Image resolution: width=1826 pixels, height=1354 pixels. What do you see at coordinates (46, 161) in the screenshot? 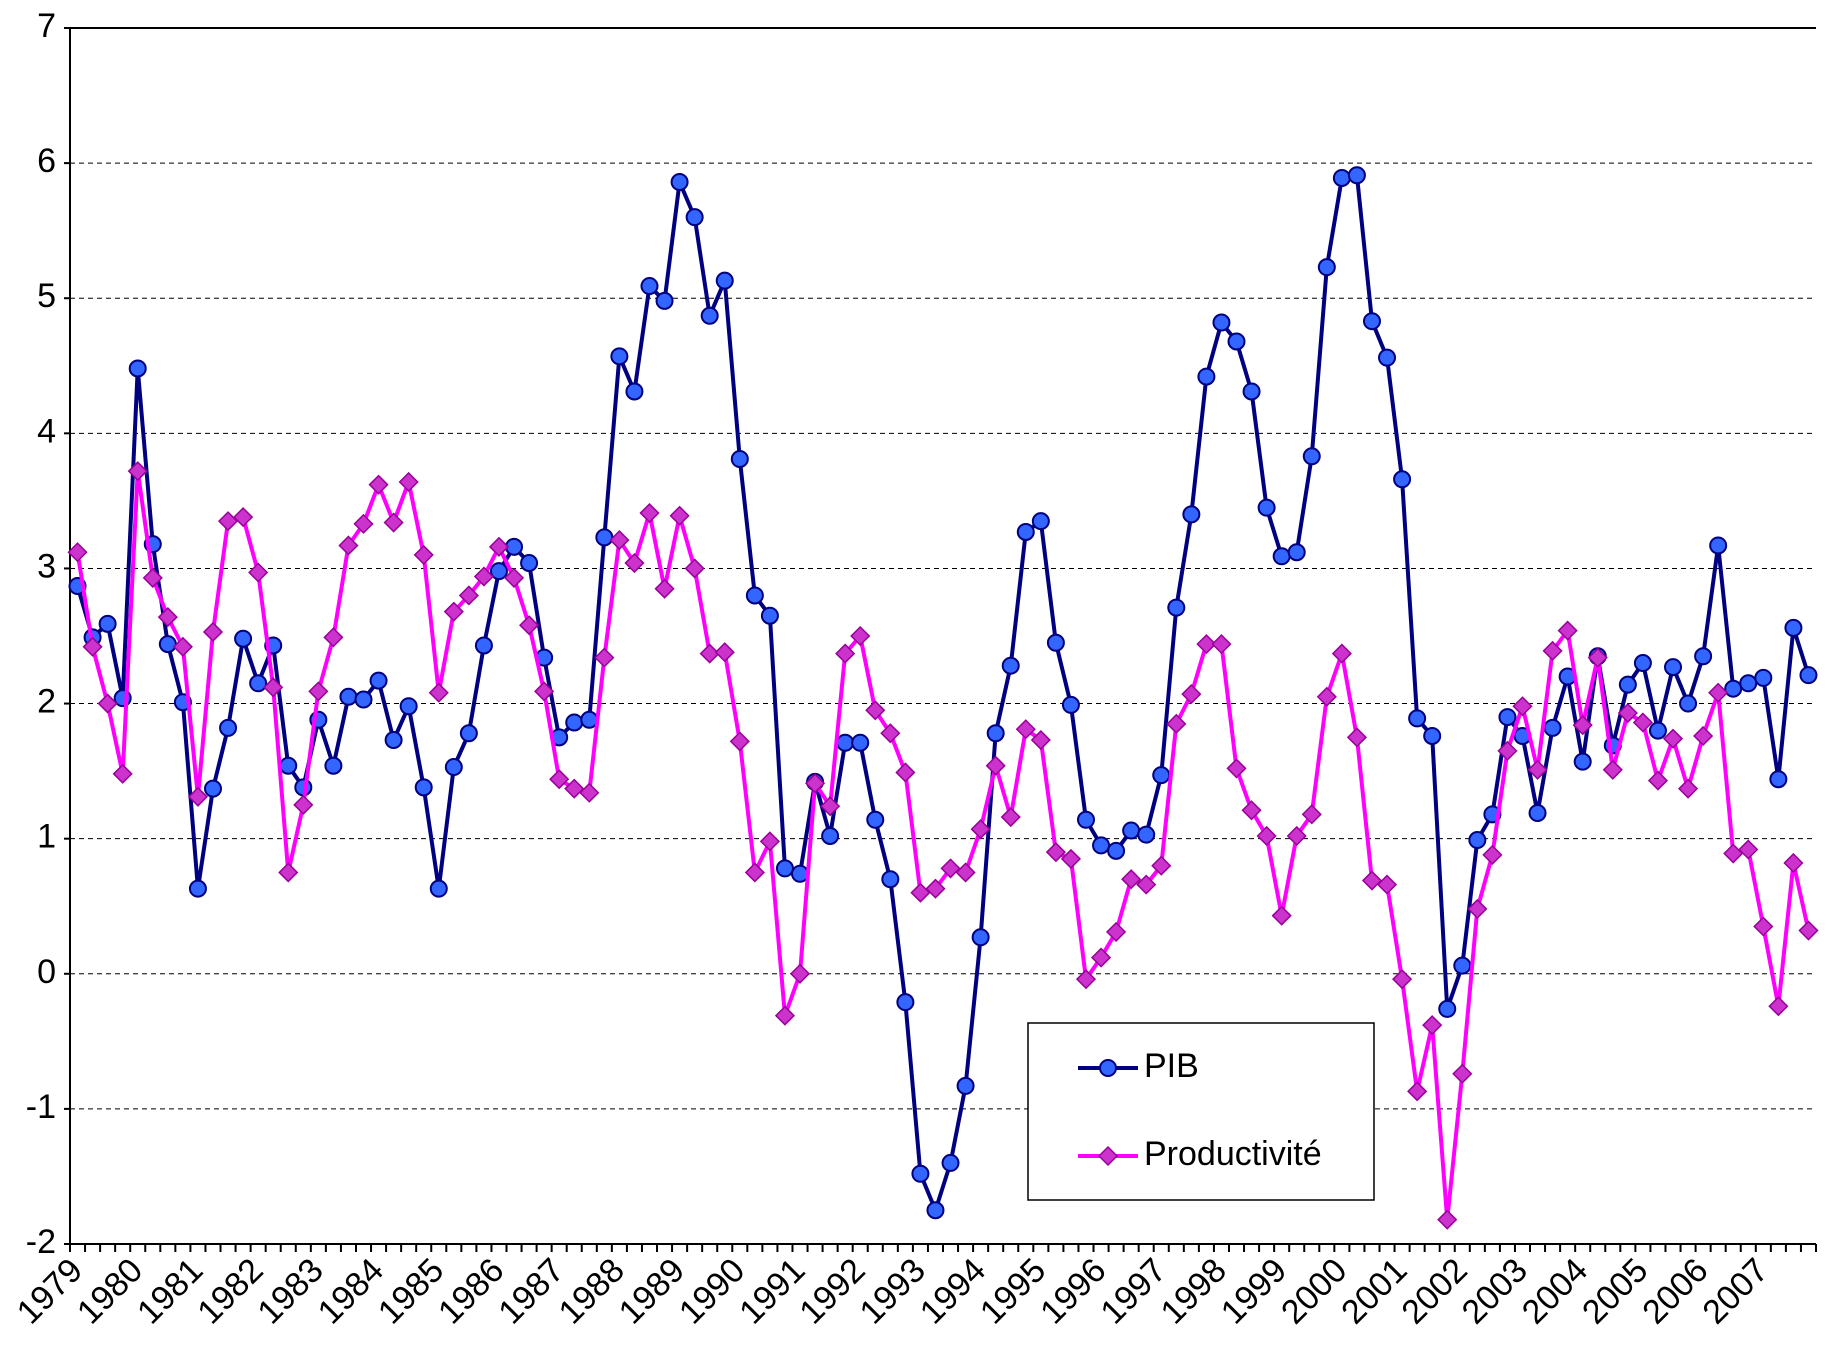
I see `y-tick-label: 6` at bounding box center [46, 161].